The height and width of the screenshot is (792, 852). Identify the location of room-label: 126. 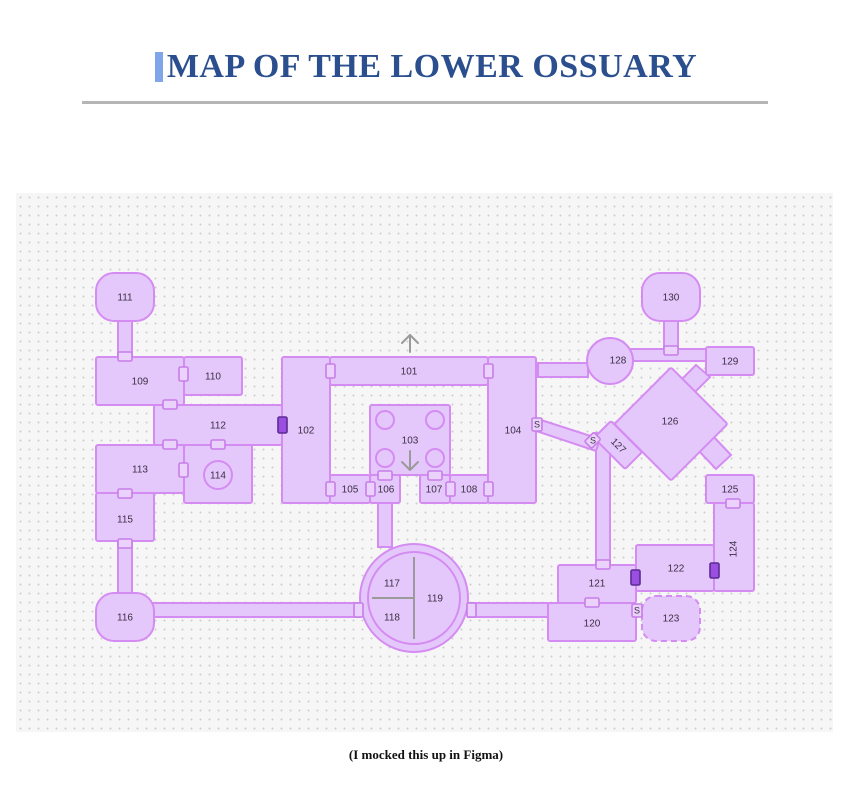
(670, 422).